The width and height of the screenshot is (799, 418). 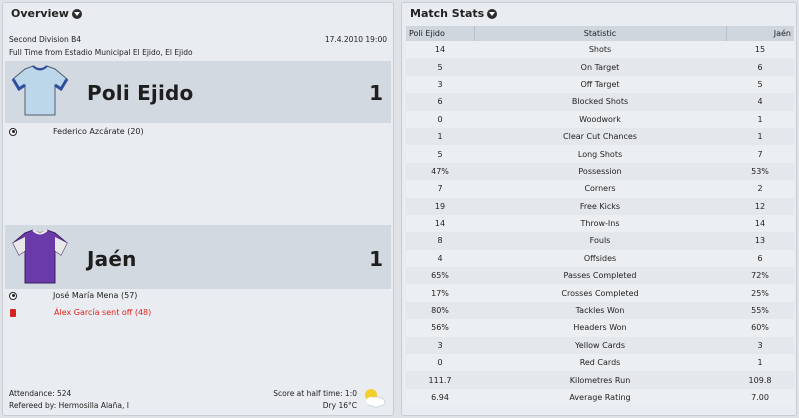 What do you see at coordinates (69, 405) in the screenshot?
I see `referee-label: Refereed by: Hermosilla Alaña, I` at bounding box center [69, 405].